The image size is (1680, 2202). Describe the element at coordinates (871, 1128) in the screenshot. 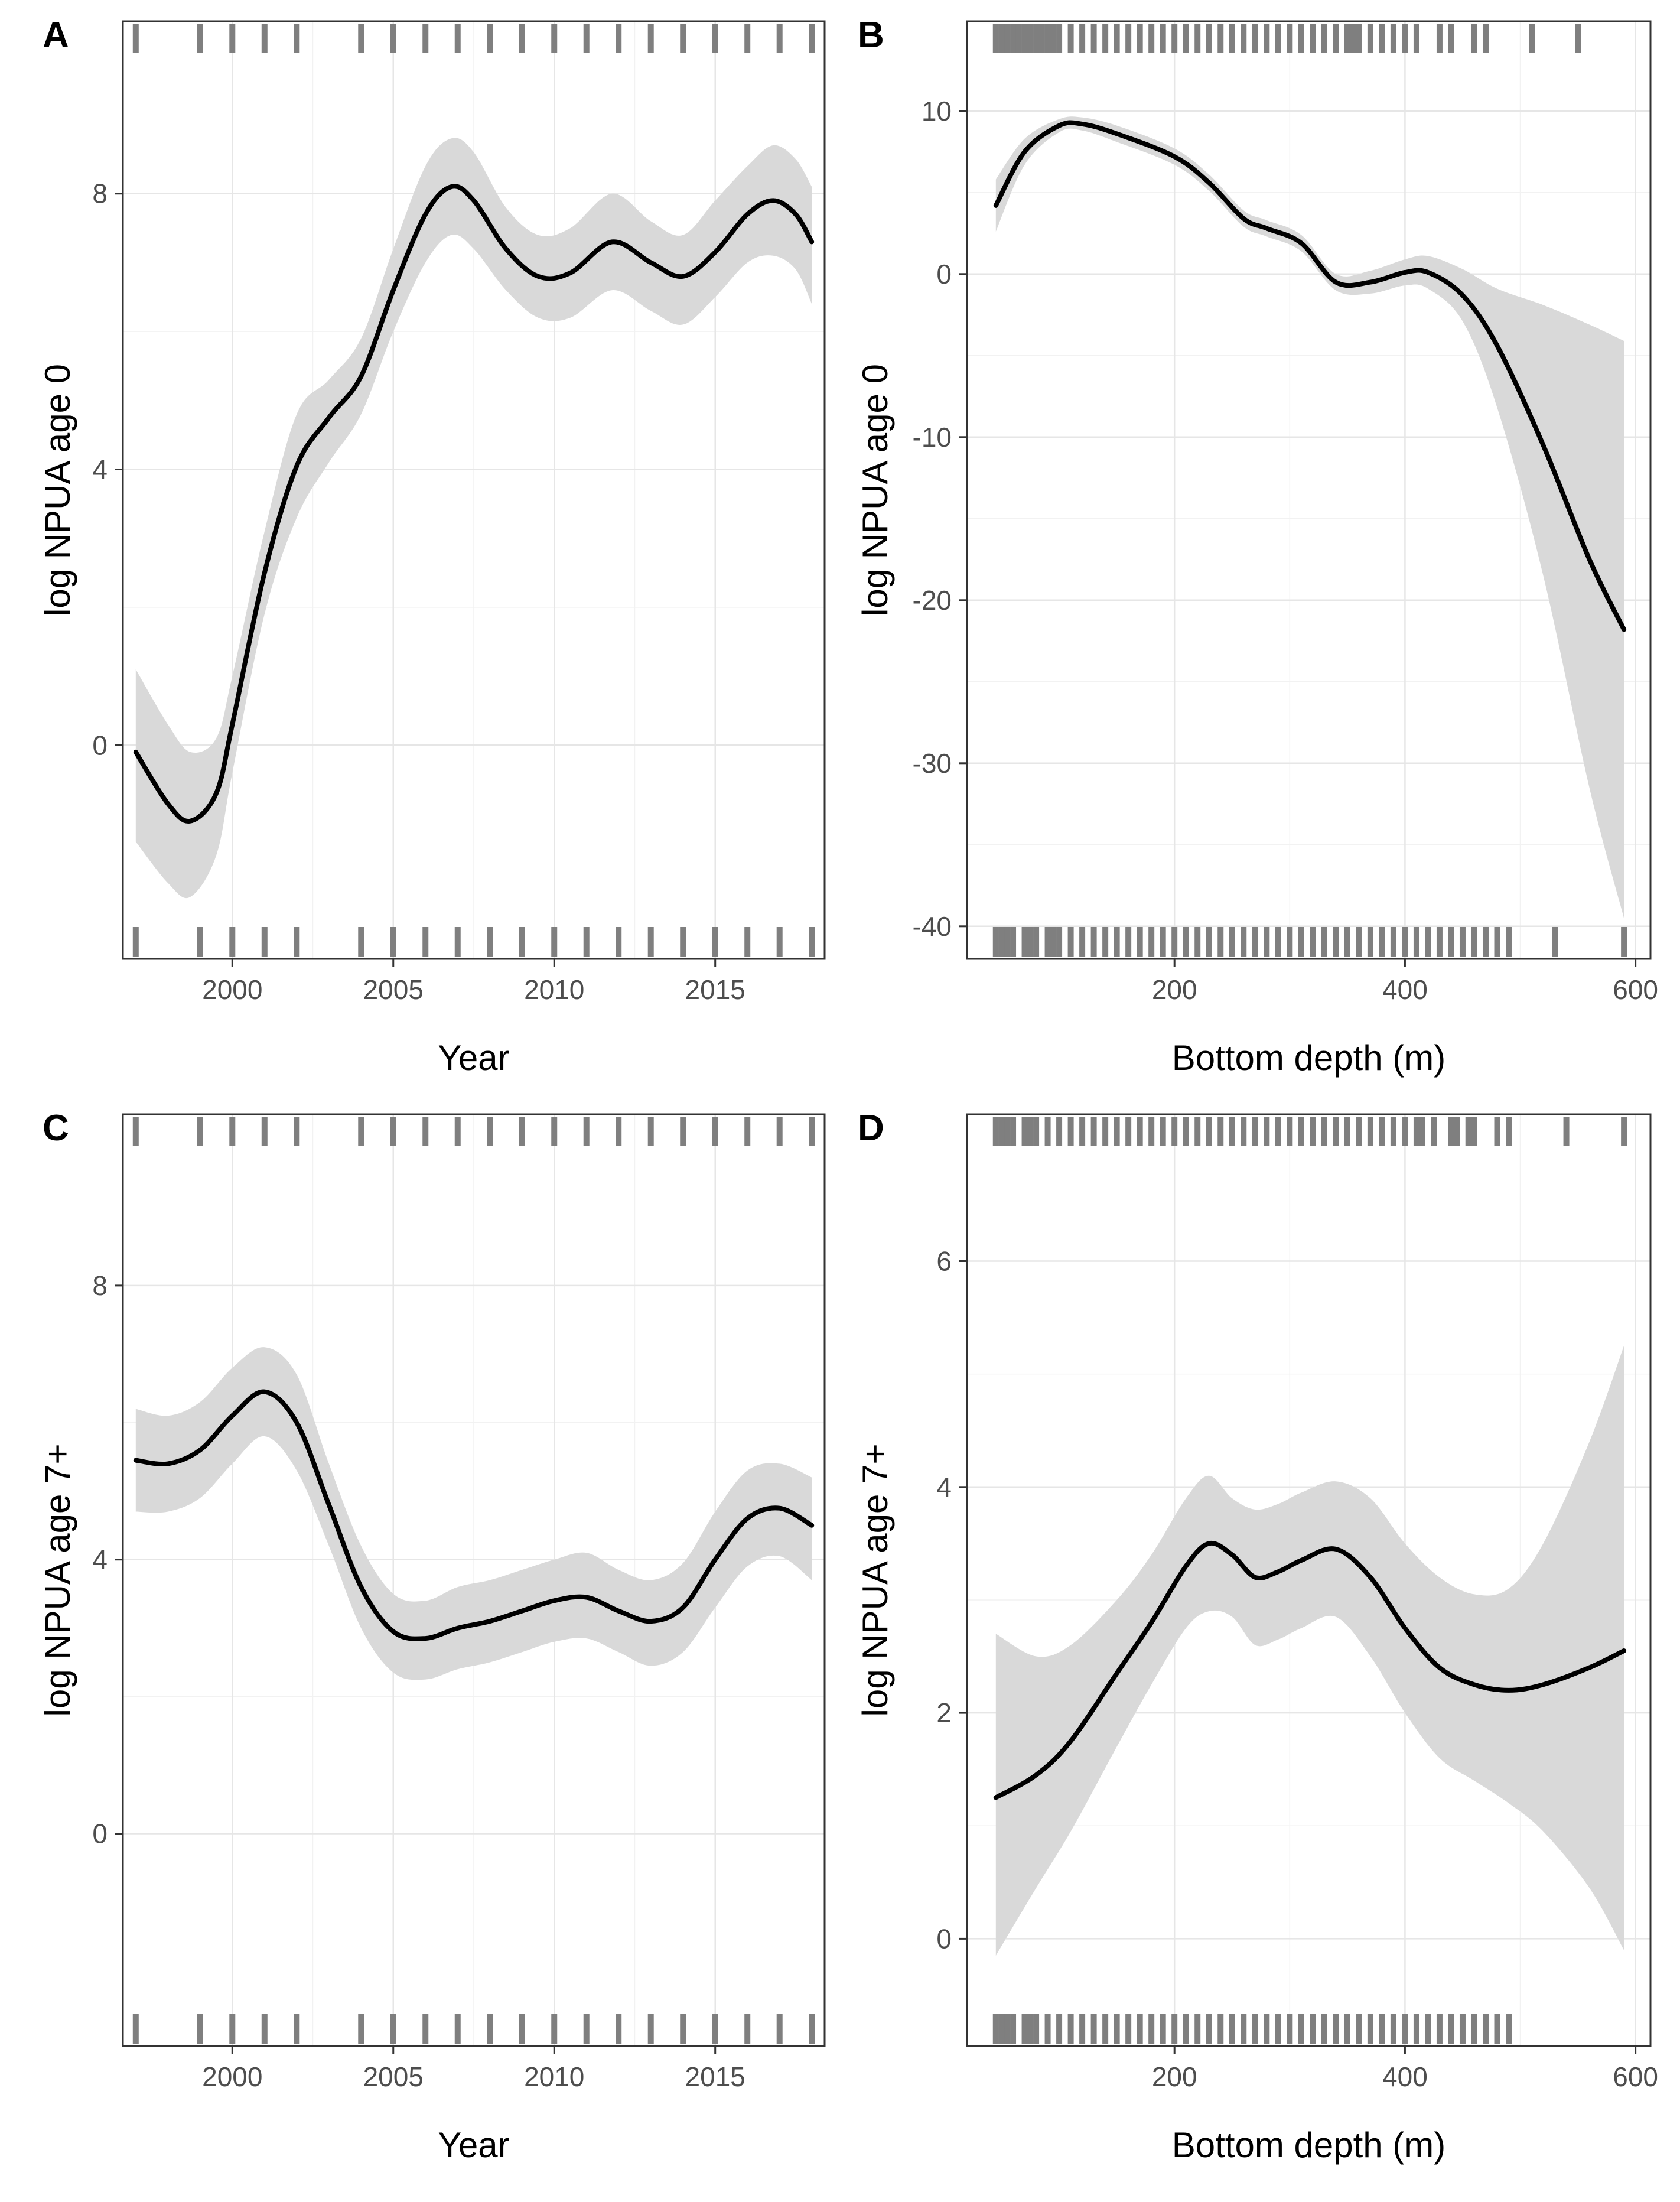

I see `panel-letter: D` at that location.